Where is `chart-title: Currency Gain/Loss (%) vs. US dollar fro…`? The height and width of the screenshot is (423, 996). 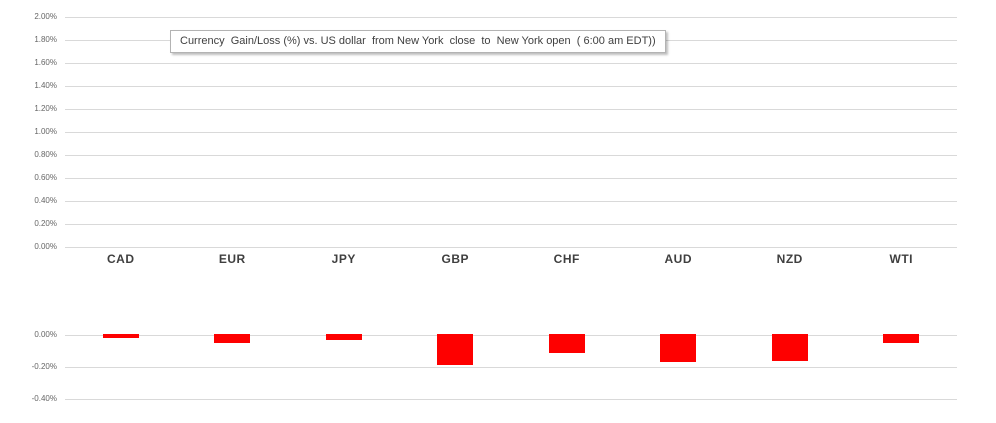
chart-title: Currency Gain/Loss (%) vs. US dollar fro… is located at coordinates (418, 41).